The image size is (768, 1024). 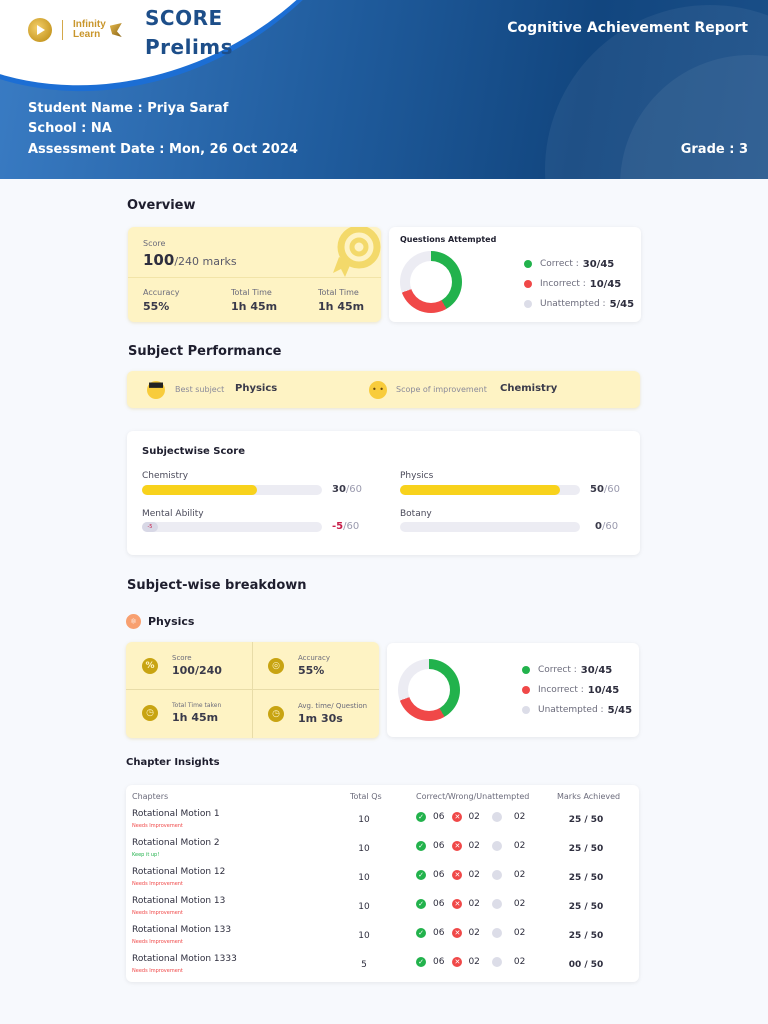 I want to click on school-name: School : NA, so click(x=70, y=128).